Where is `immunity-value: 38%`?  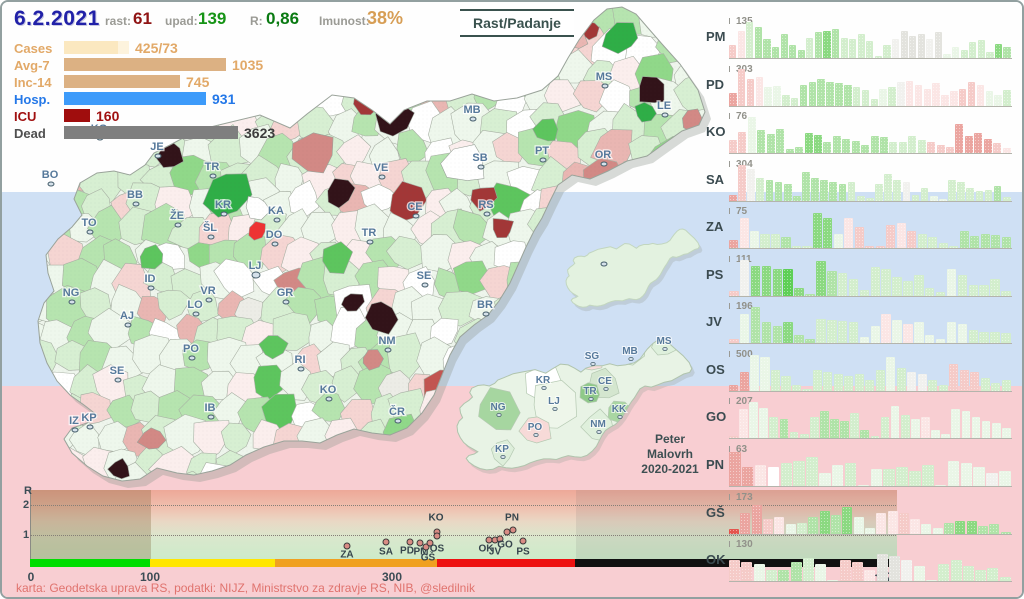
immunity-value: 38% is located at coordinates (385, 18).